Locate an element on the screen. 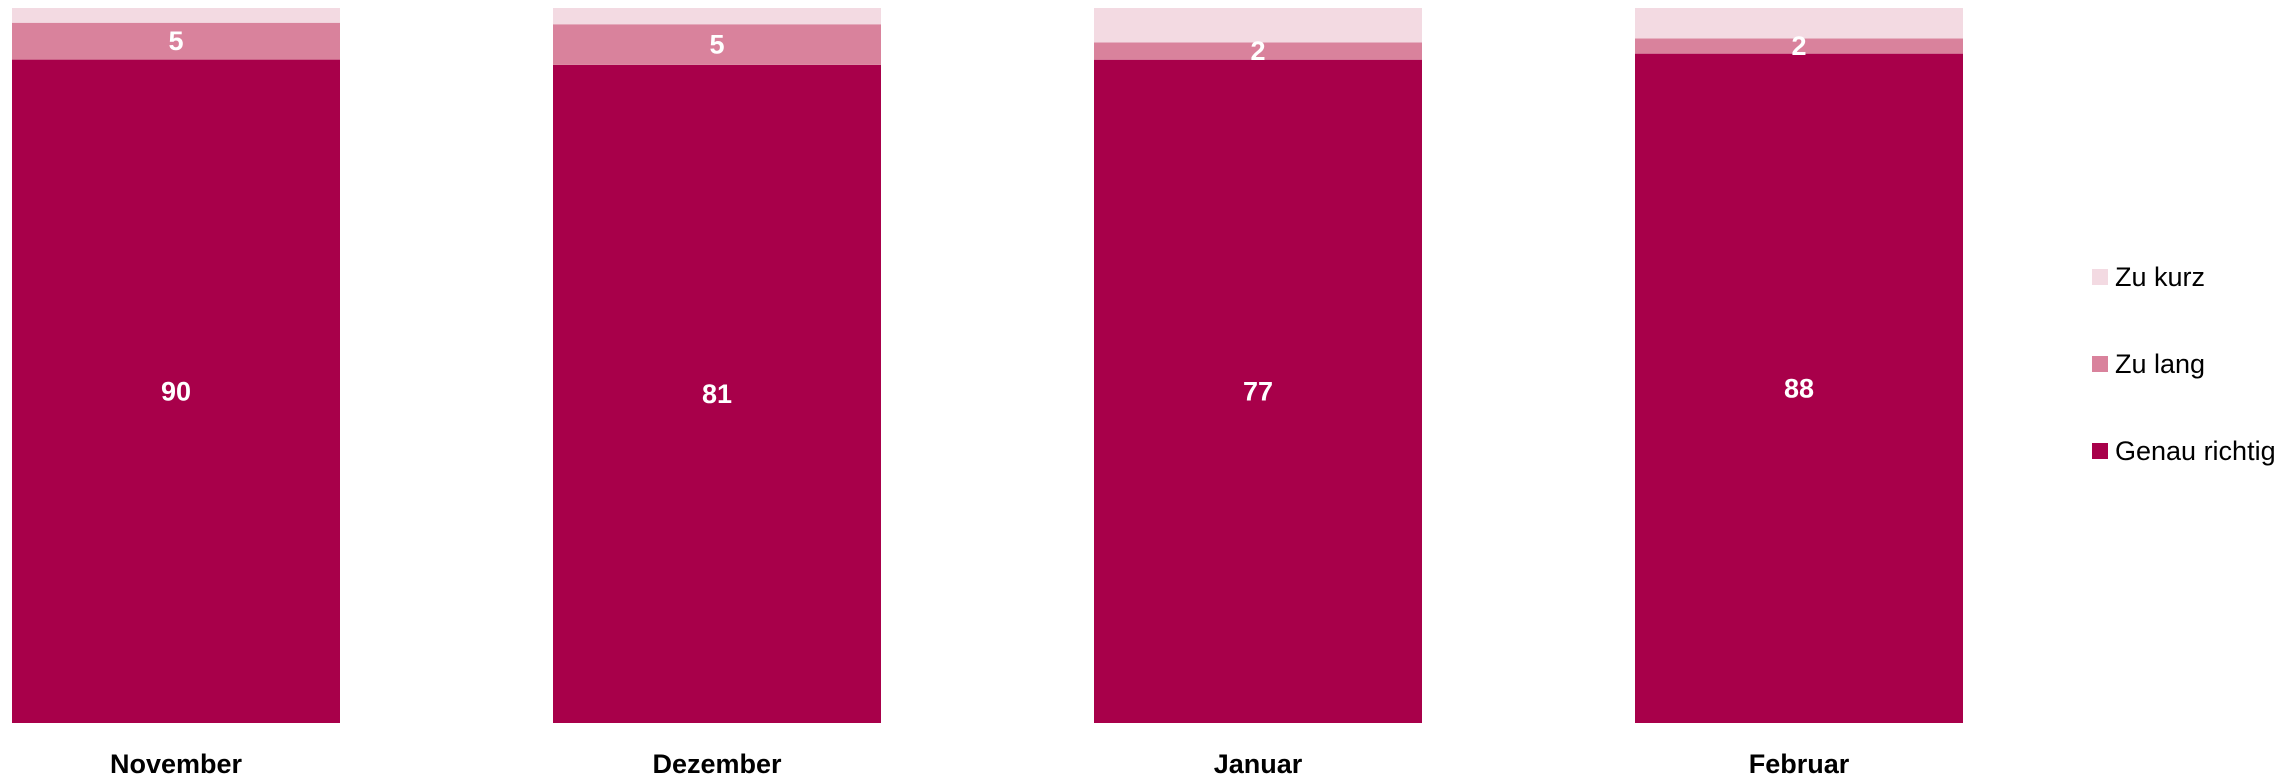  bar-februar-zu-kurz is located at coordinates (1799, 23).